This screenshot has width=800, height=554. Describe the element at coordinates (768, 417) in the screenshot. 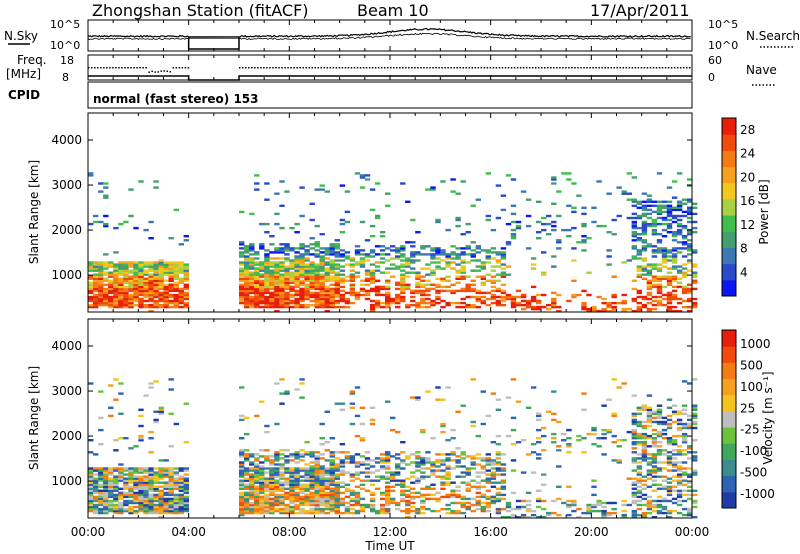

I see `velocity-colorbar-label: Velocity [m s⁻¹]` at that location.